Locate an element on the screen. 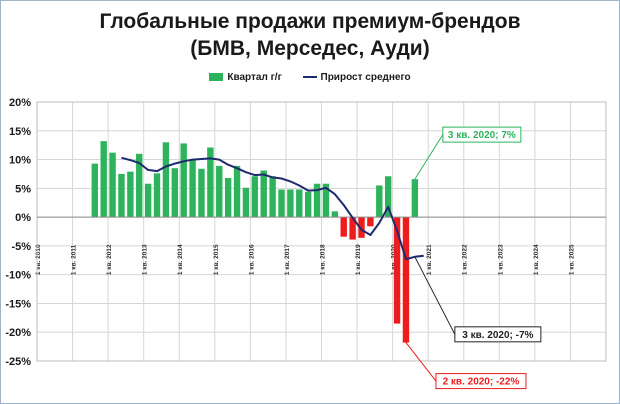  x-tick-label: 1 кв. 2014 is located at coordinates (180, 259).